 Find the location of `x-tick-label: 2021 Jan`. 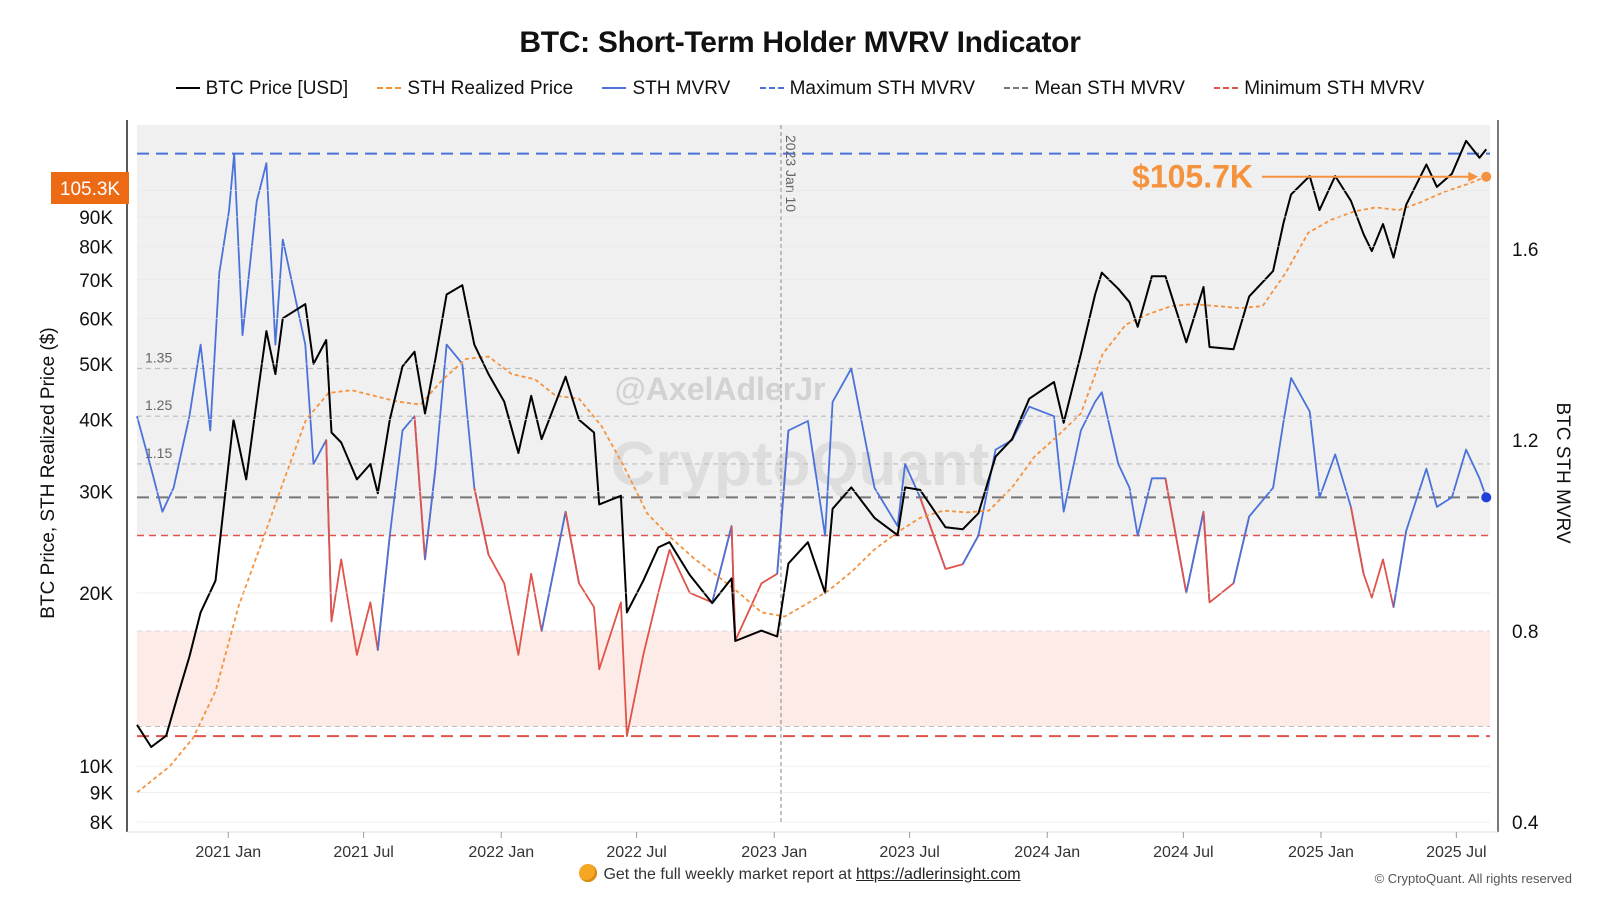

x-tick-label: 2021 Jan is located at coordinates (228, 852).